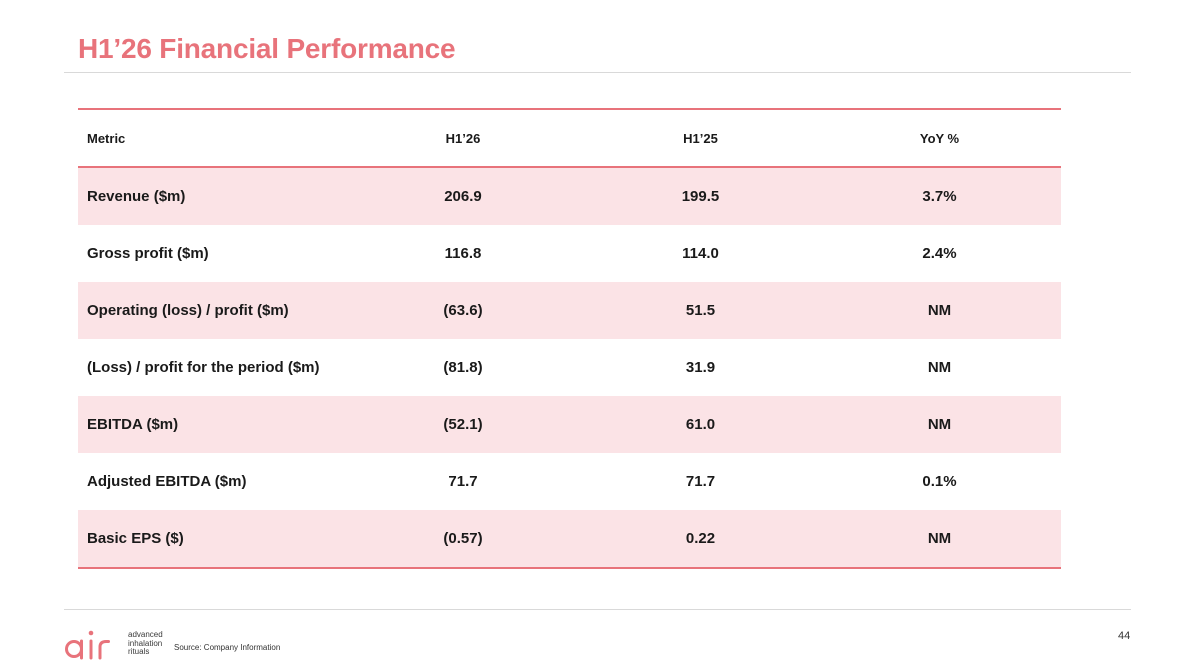 This screenshot has width=1196, height=672. I want to click on h1-25-cell: 0.22, so click(700, 538).